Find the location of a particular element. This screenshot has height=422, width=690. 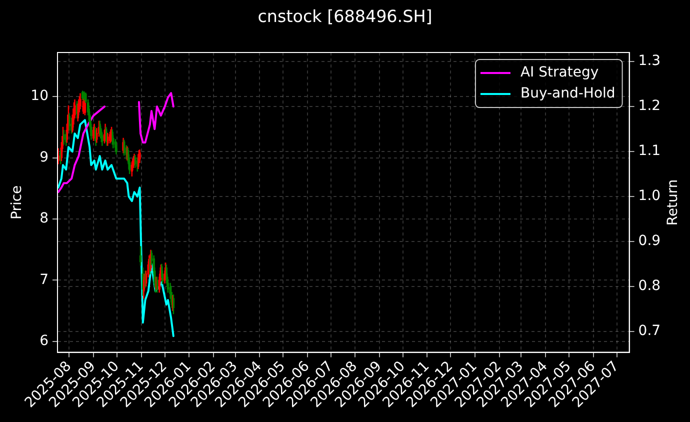

y-tick-label: 10 is located at coordinates (39, 96).